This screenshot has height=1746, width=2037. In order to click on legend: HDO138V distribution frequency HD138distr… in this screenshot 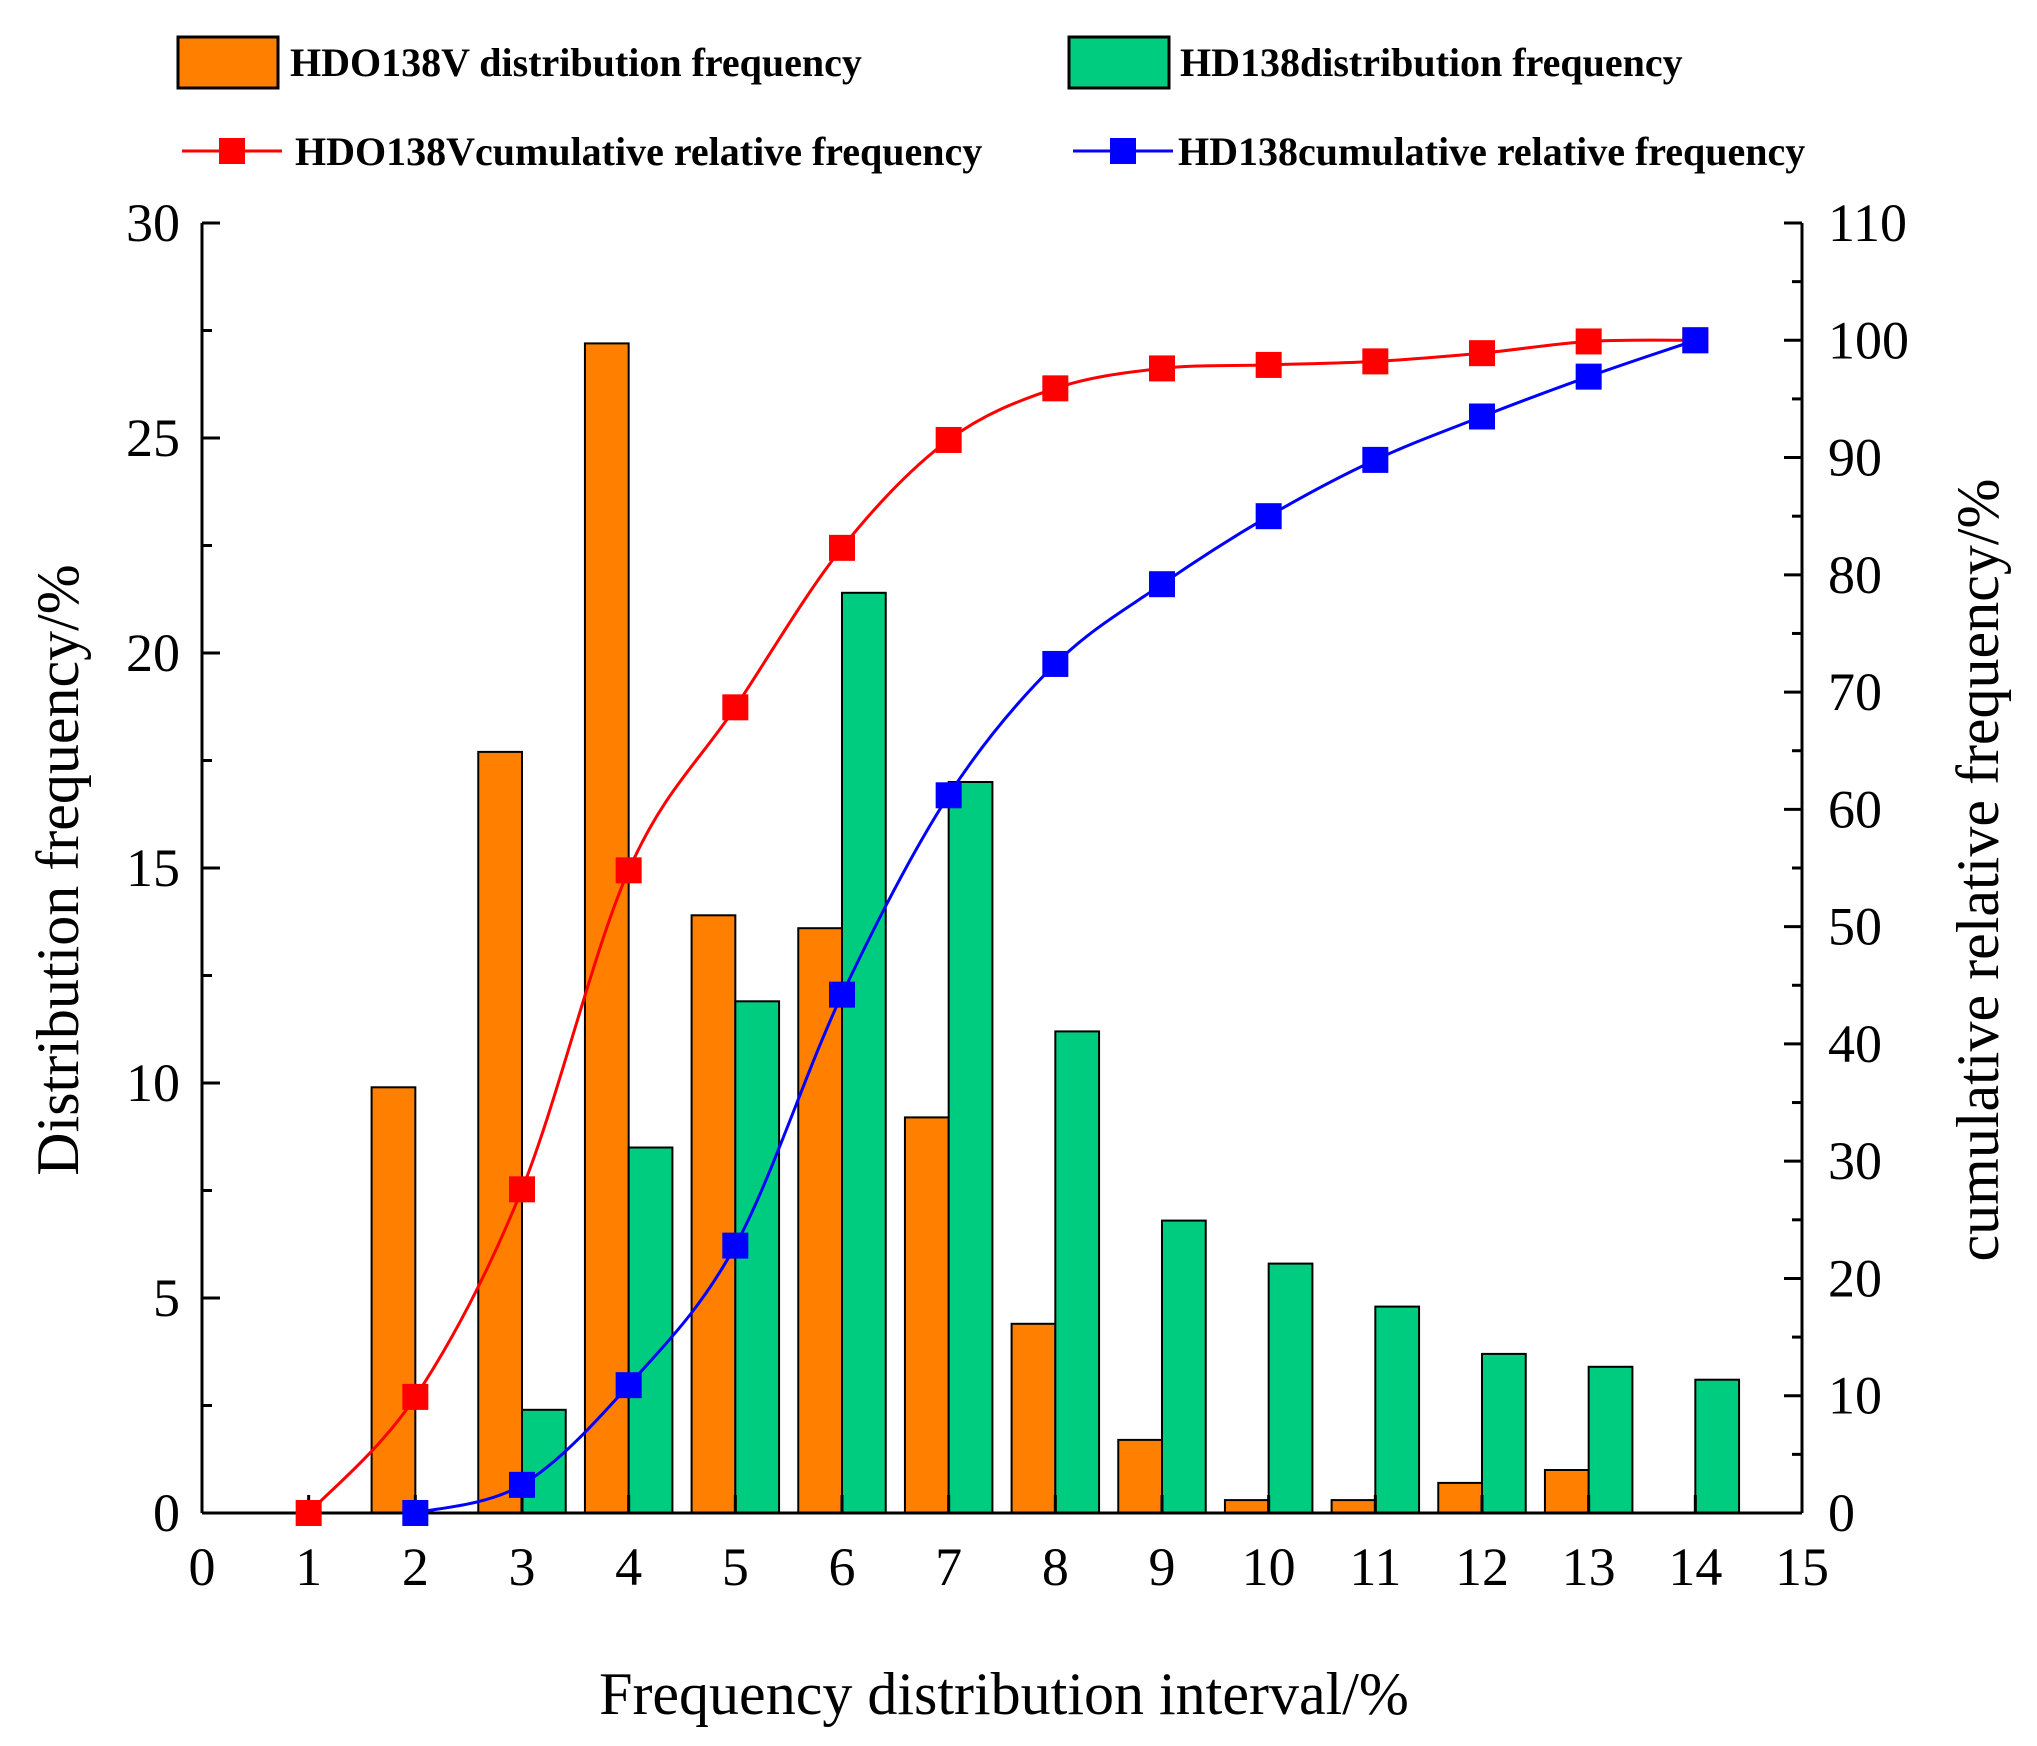, I will do `click(990, 104)`.